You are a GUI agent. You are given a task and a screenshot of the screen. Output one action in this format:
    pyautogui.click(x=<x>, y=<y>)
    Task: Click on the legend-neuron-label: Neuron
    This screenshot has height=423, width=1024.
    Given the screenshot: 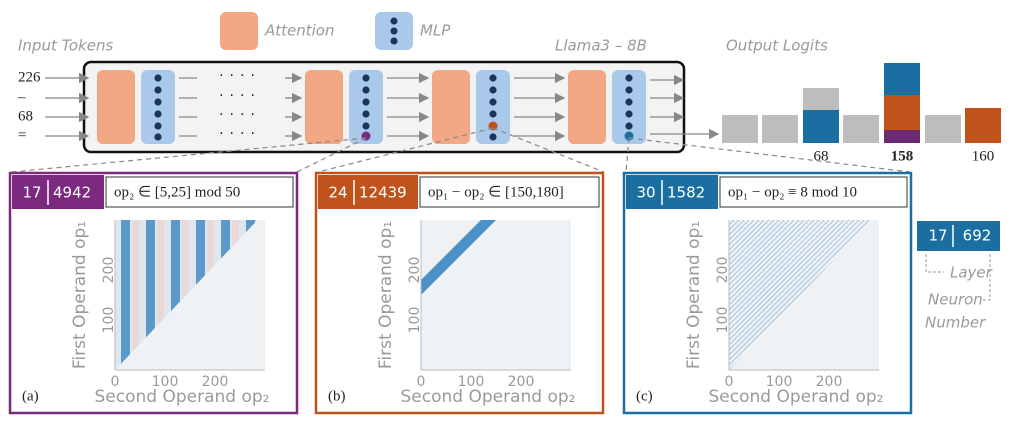 What is the action you would take?
    pyautogui.click(x=955, y=300)
    